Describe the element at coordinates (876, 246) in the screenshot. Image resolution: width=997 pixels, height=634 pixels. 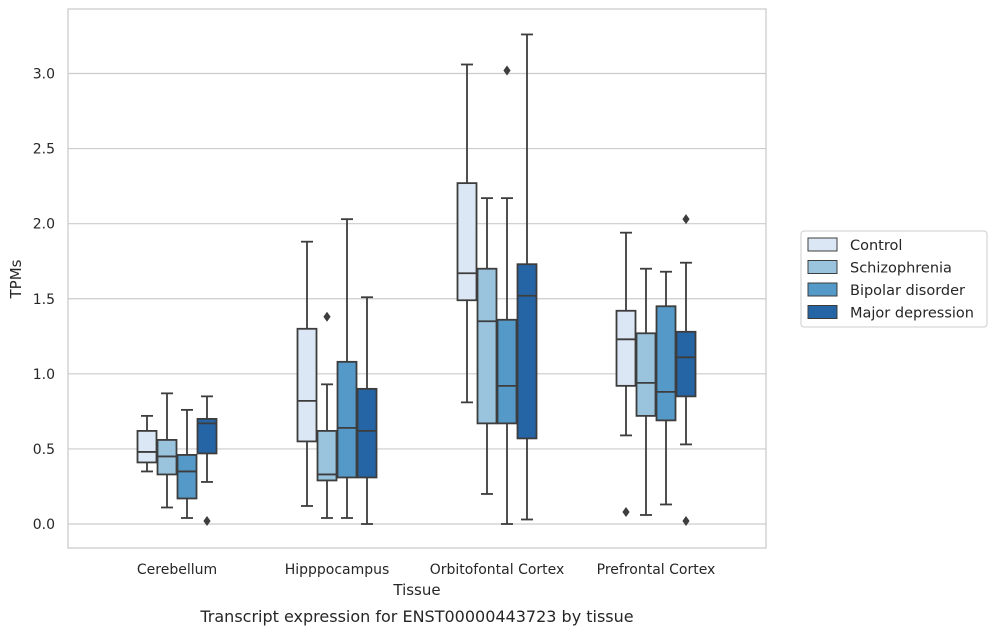
I see `legend-label: Control` at that location.